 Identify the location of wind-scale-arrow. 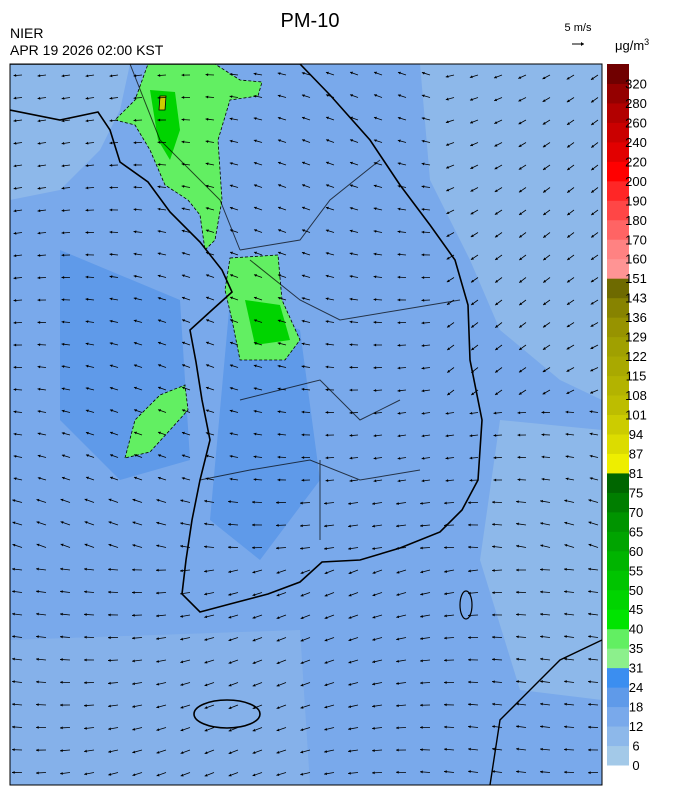
(578, 44).